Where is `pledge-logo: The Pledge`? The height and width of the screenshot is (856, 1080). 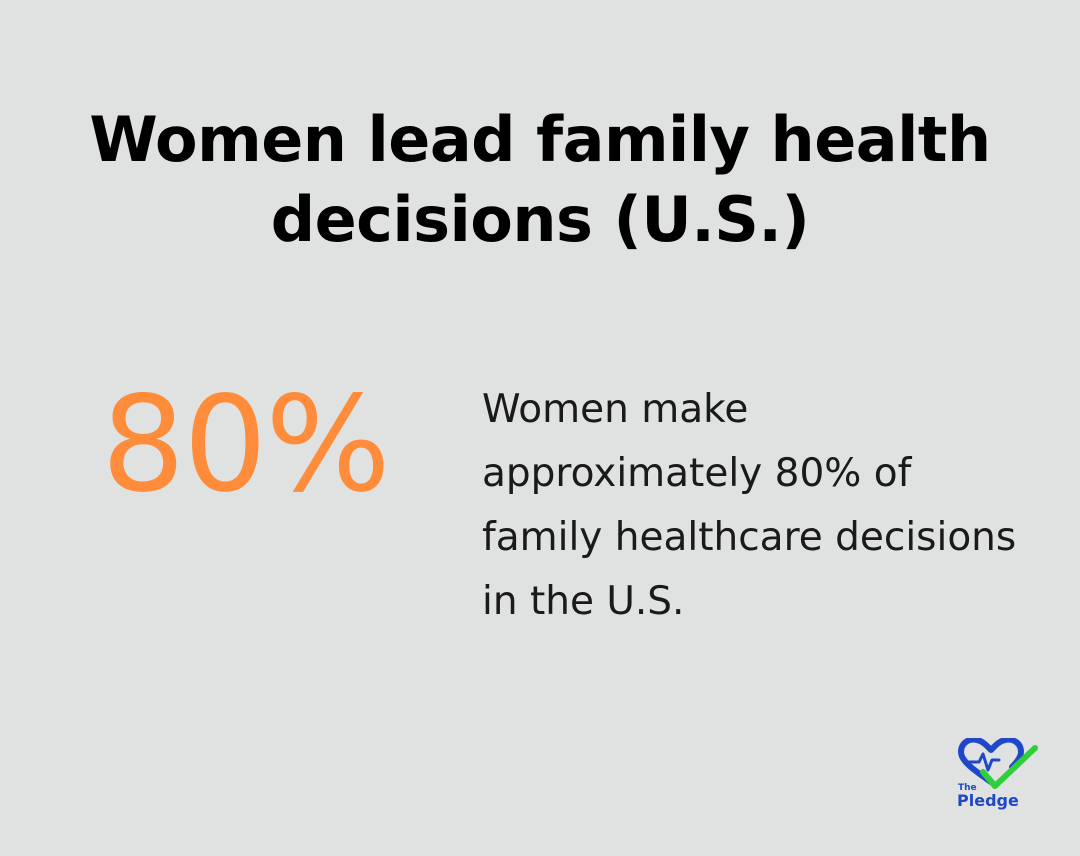 pledge-logo: The Pledge is located at coordinates (997, 777).